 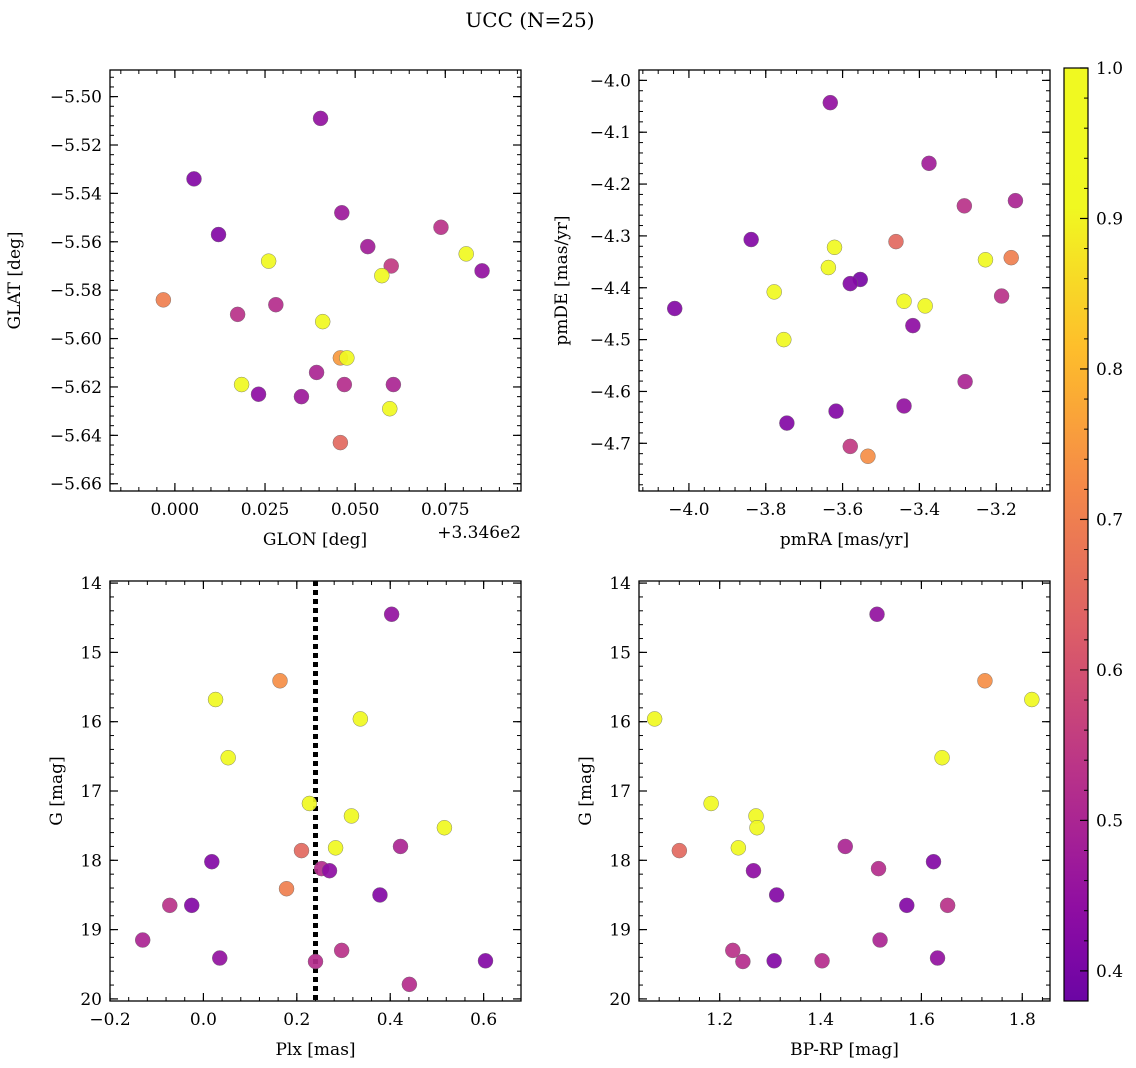 I want to click on y-tick-label: 15, so click(x=91, y=653).